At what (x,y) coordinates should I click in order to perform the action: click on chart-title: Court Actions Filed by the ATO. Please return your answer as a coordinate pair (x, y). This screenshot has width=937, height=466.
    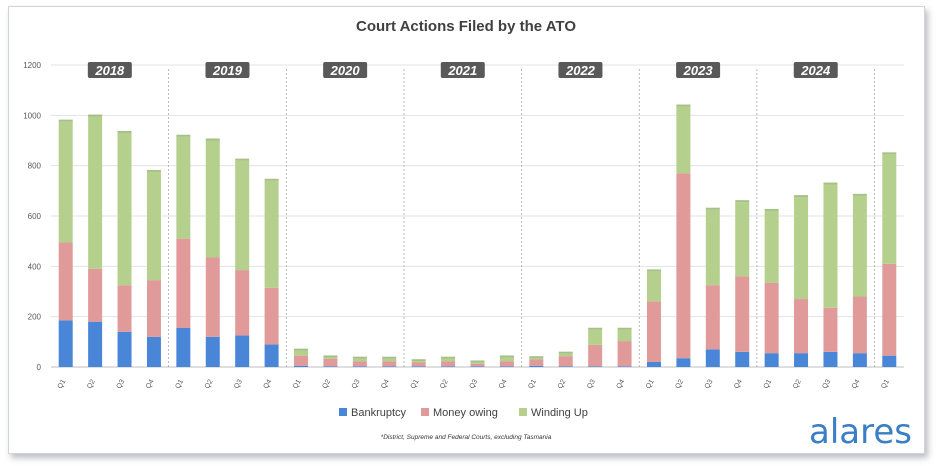
    Looking at the image, I should click on (466, 26).